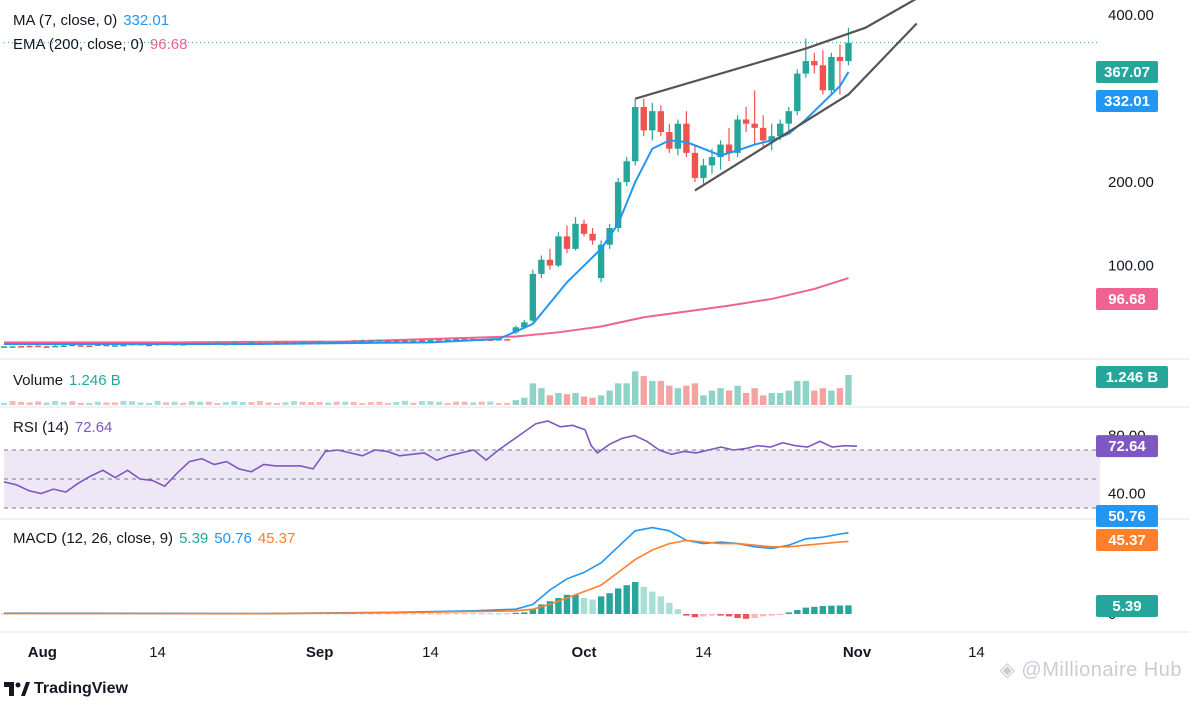 This screenshot has height=701, width=1190. I want to click on time-axis-tick: 14, so click(976, 652).